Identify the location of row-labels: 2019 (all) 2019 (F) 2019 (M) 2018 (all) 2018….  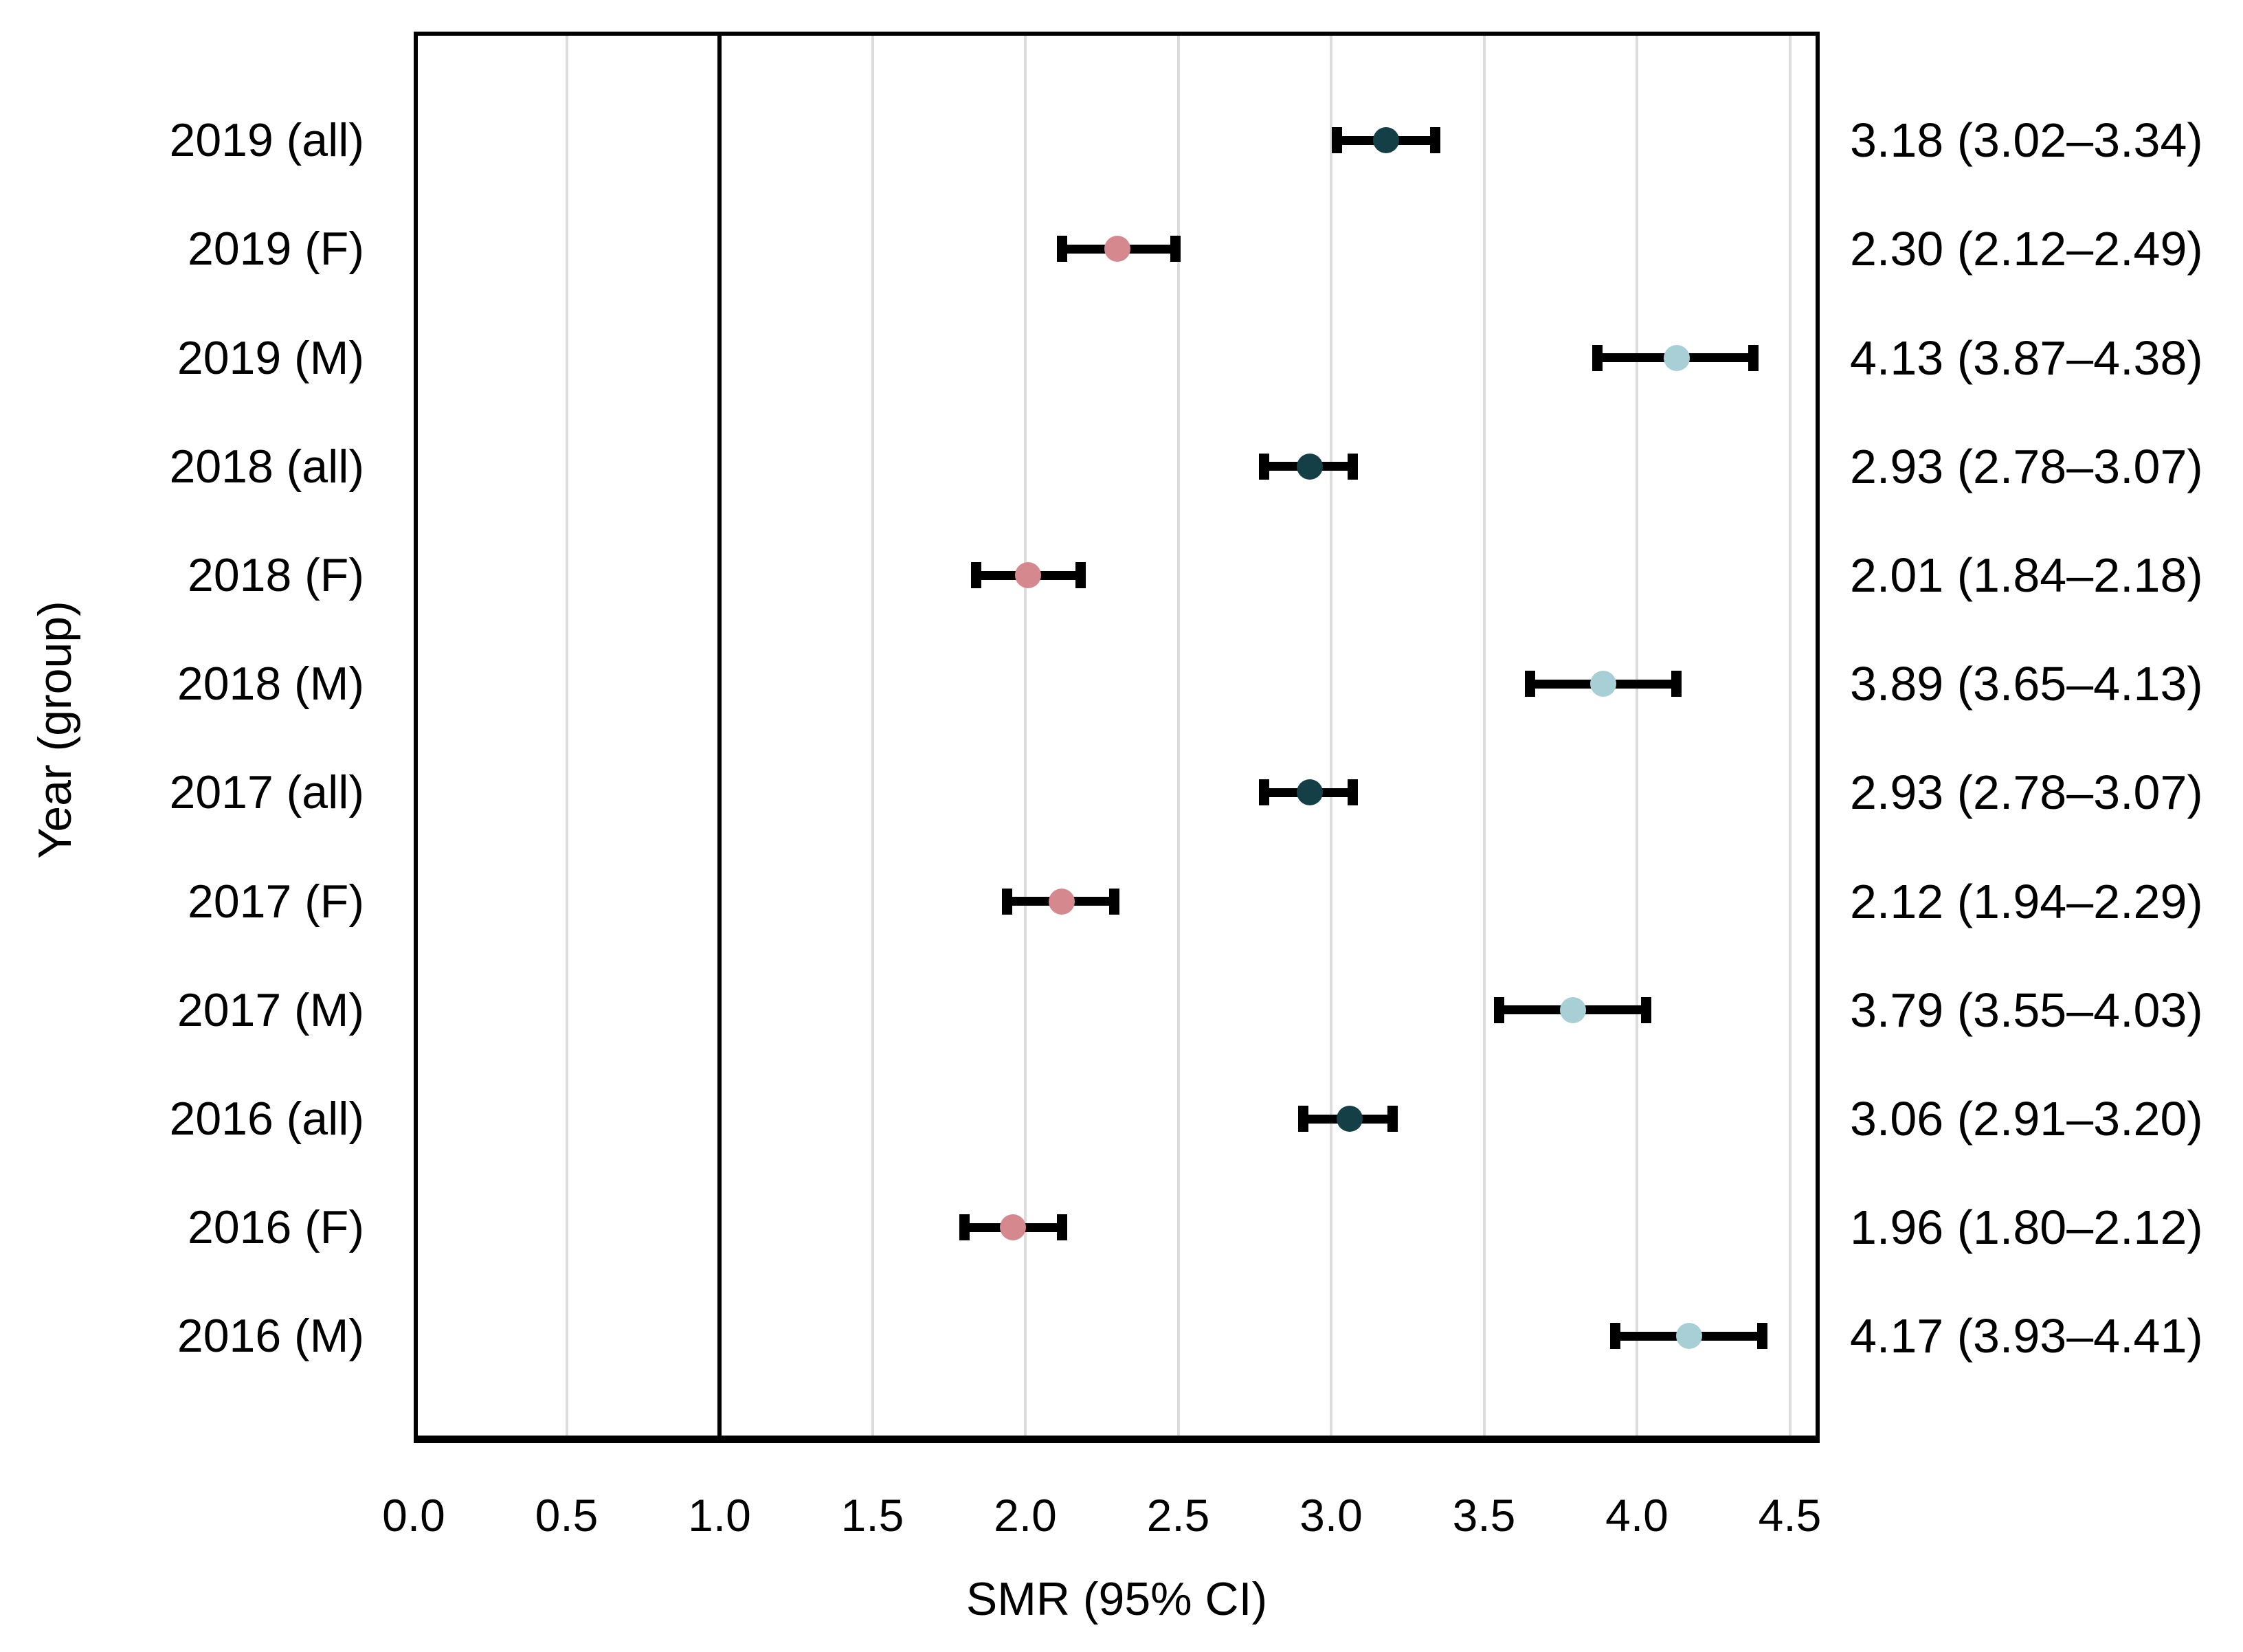
(182, 737).